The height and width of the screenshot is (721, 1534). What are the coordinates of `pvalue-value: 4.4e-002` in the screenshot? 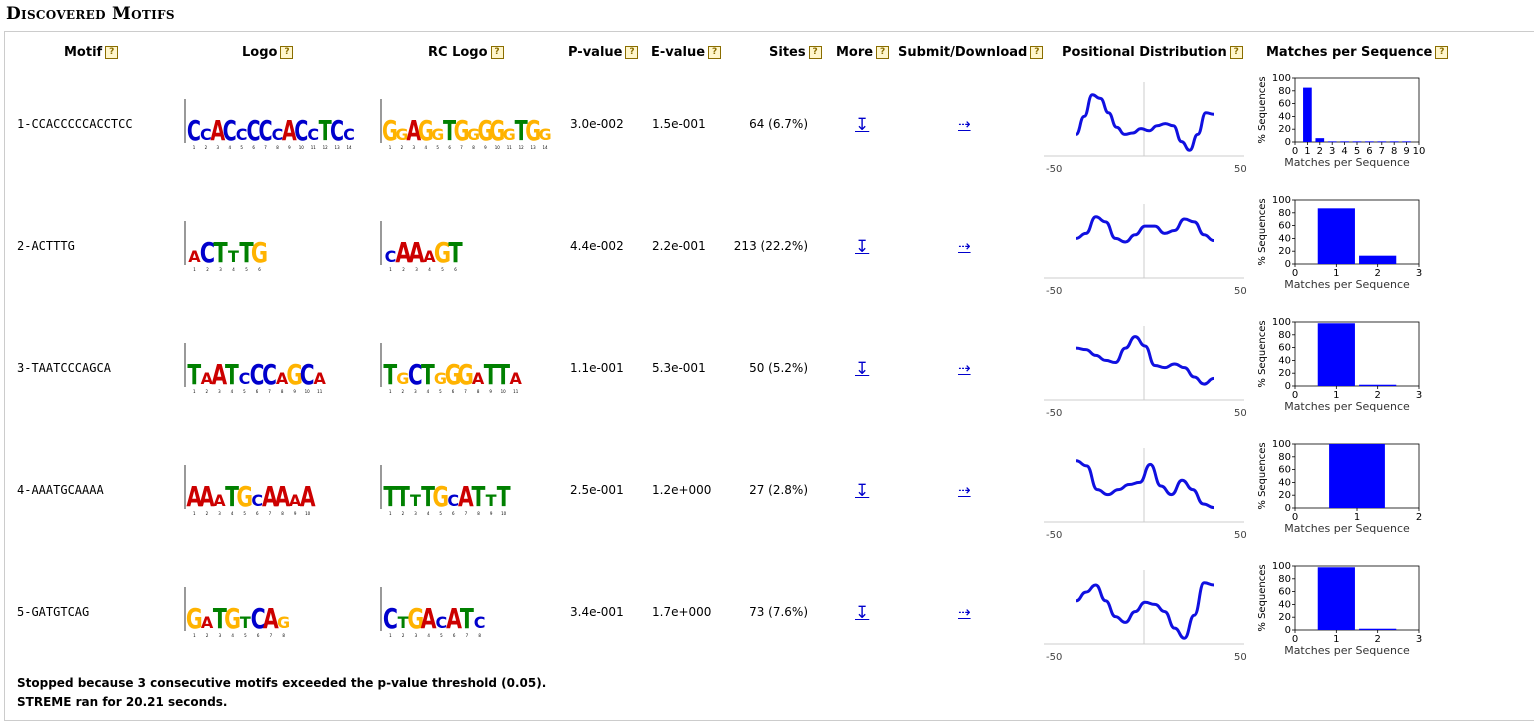 It's located at (597, 246).